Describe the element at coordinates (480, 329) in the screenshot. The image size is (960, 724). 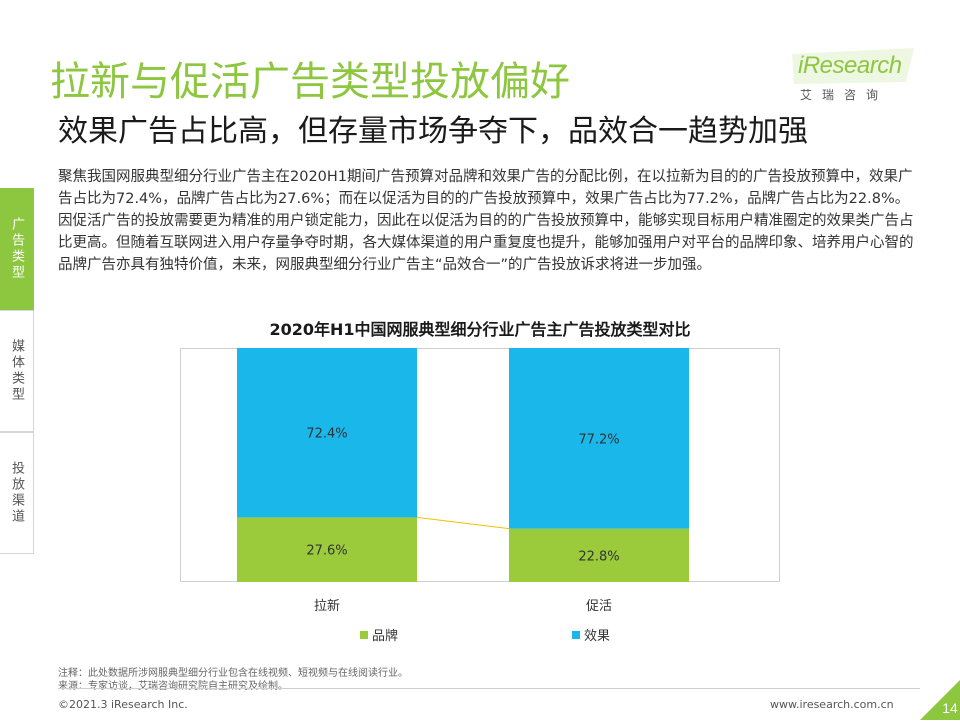
I see `chart-title: 2020年H1中国网服典型细分行业广告主广告投放类型对比` at that location.